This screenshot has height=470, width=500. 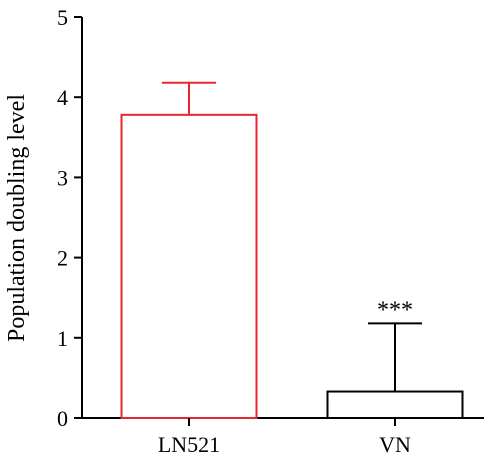 I want to click on y-tick-label: 1, so click(x=62, y=338).